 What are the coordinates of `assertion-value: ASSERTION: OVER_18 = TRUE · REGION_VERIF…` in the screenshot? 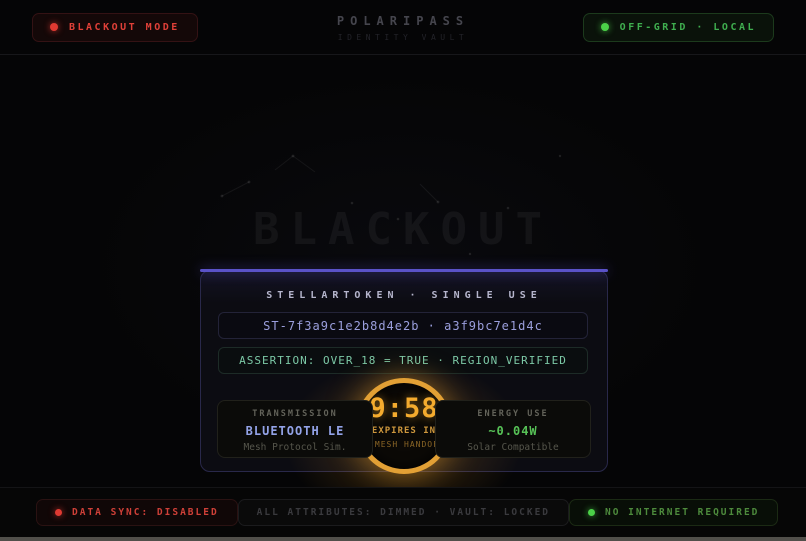 It's located at (403, 360).